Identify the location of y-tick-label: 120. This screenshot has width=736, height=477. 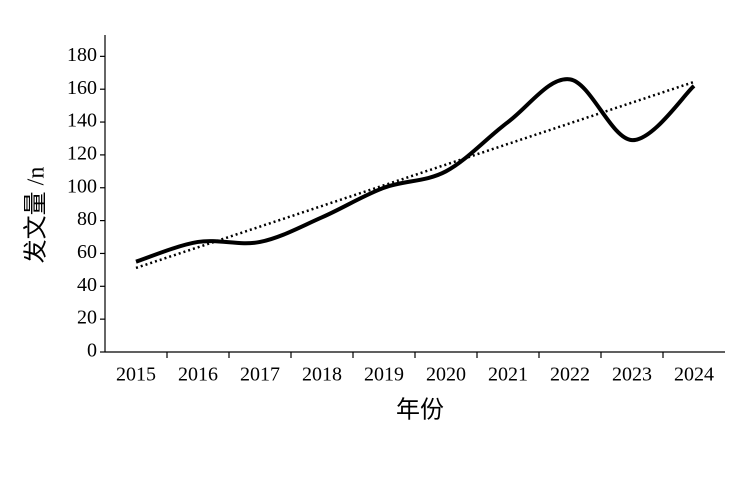
(82, 153).